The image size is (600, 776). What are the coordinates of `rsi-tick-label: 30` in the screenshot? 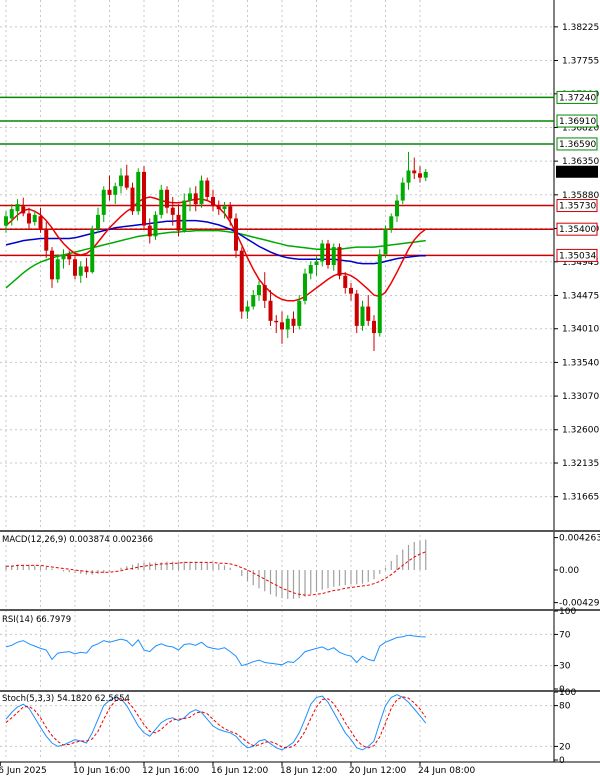 It's located at (565, 667).